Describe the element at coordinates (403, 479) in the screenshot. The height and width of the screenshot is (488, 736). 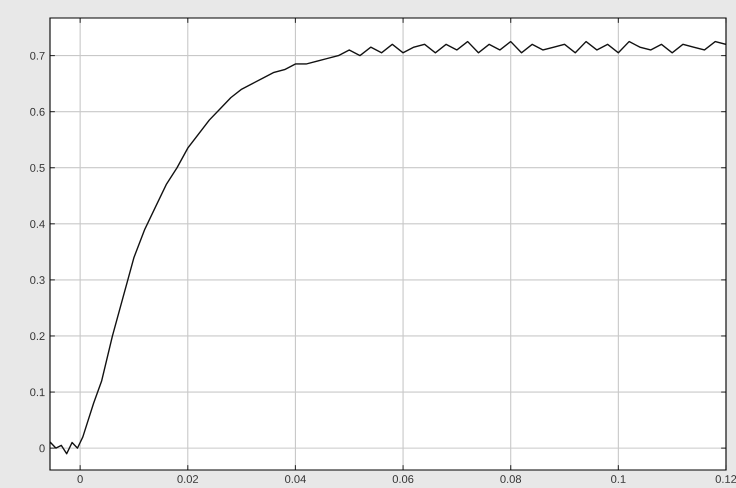
I see `x-tick-label: 0.06` at that location.